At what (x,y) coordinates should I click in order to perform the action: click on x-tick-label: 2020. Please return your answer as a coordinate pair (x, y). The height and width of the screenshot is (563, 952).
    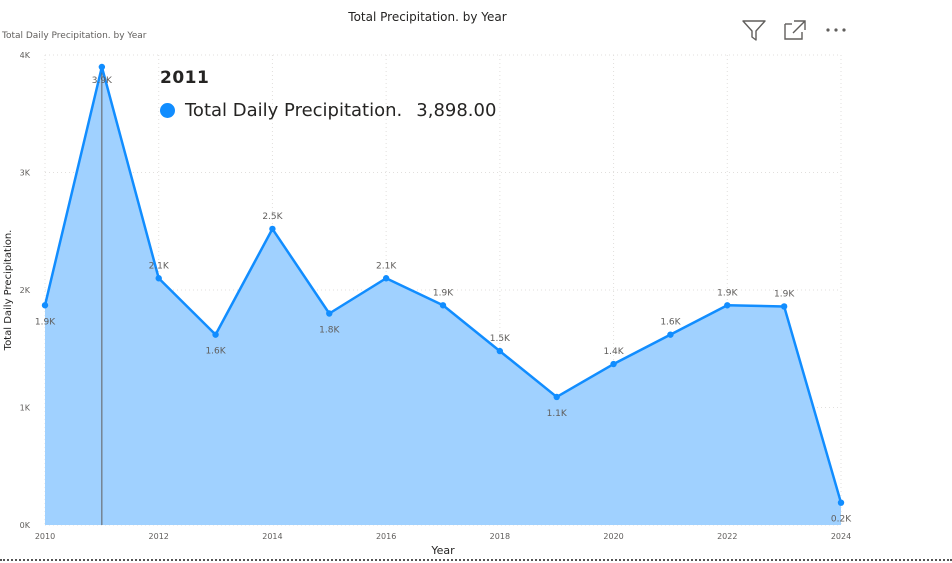
    Looking at the image, I should click on (613, 536).